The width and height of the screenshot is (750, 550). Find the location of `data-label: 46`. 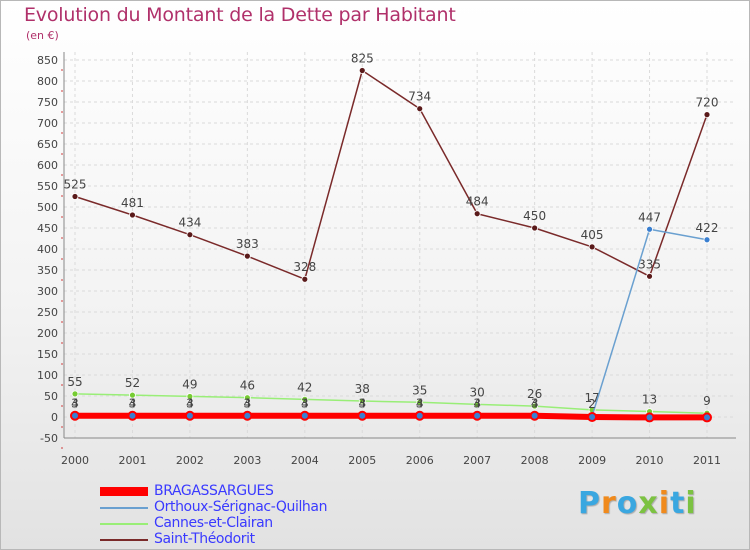

data-label: 46 is located at coordinates (247, 386).